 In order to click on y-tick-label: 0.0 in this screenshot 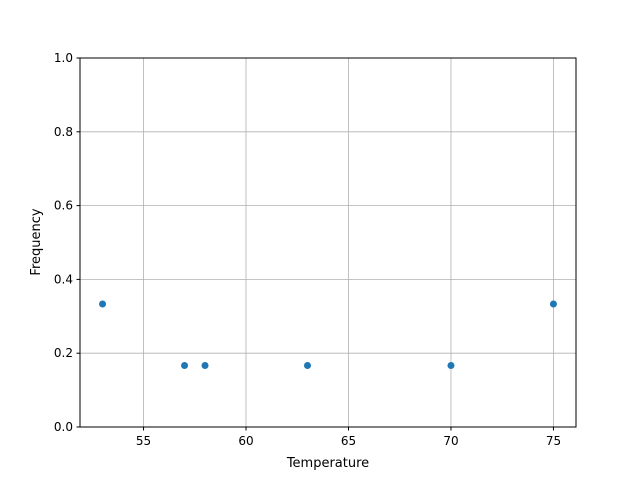, I will do `click(63, 427)`.